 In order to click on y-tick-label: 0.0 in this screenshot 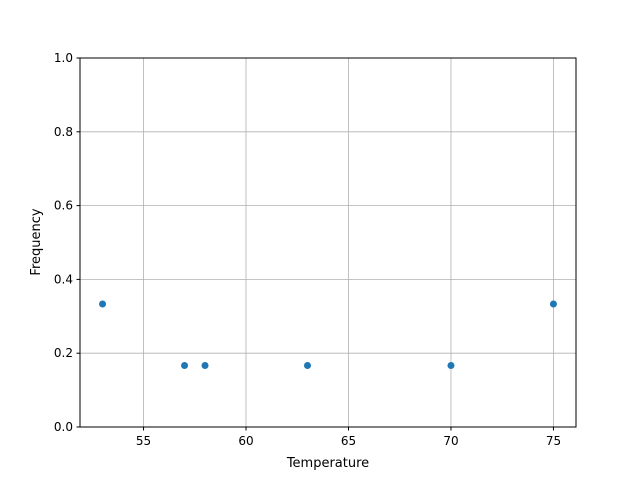, I will do `click(63, 427)`.